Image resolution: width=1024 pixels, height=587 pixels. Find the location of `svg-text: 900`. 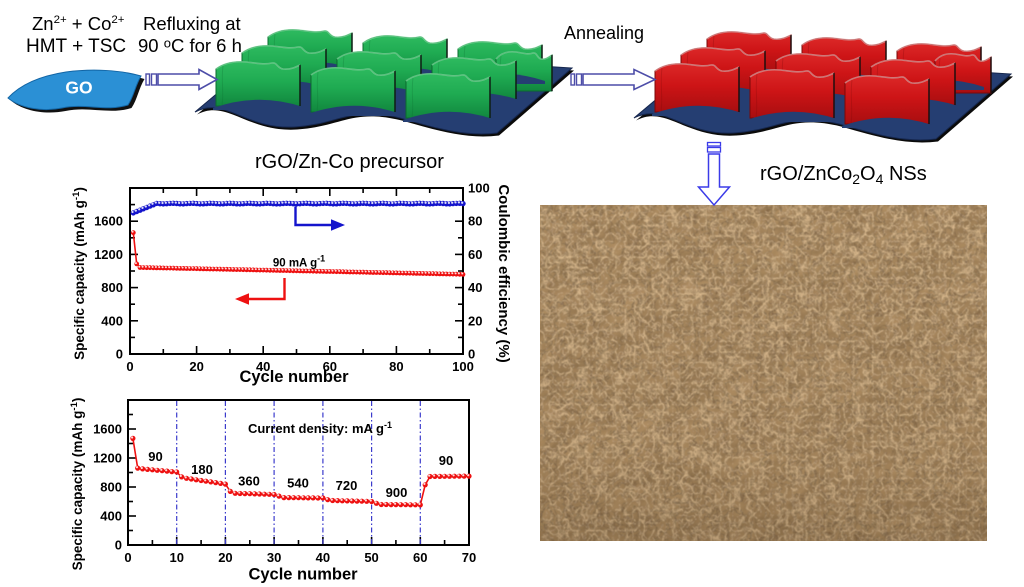

svg-text: 900 is located at coordinates (397, 492).